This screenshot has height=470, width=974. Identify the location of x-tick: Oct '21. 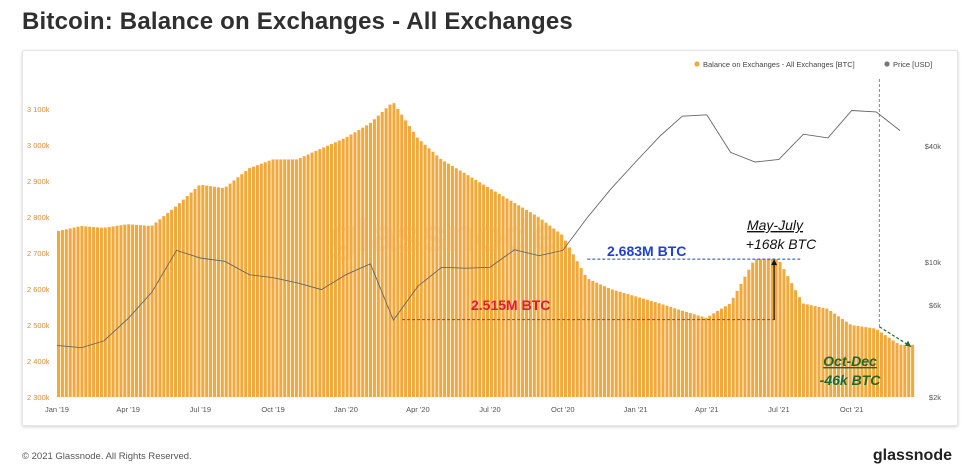
(852, 409).